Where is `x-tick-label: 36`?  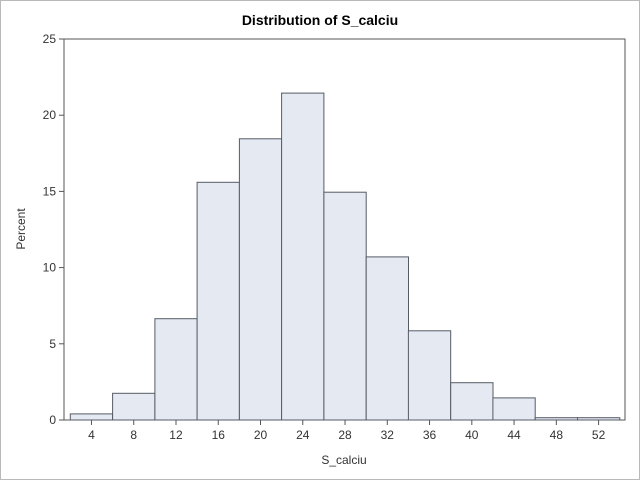 x-tick-label: 36 is located at coordinates (430, 435).